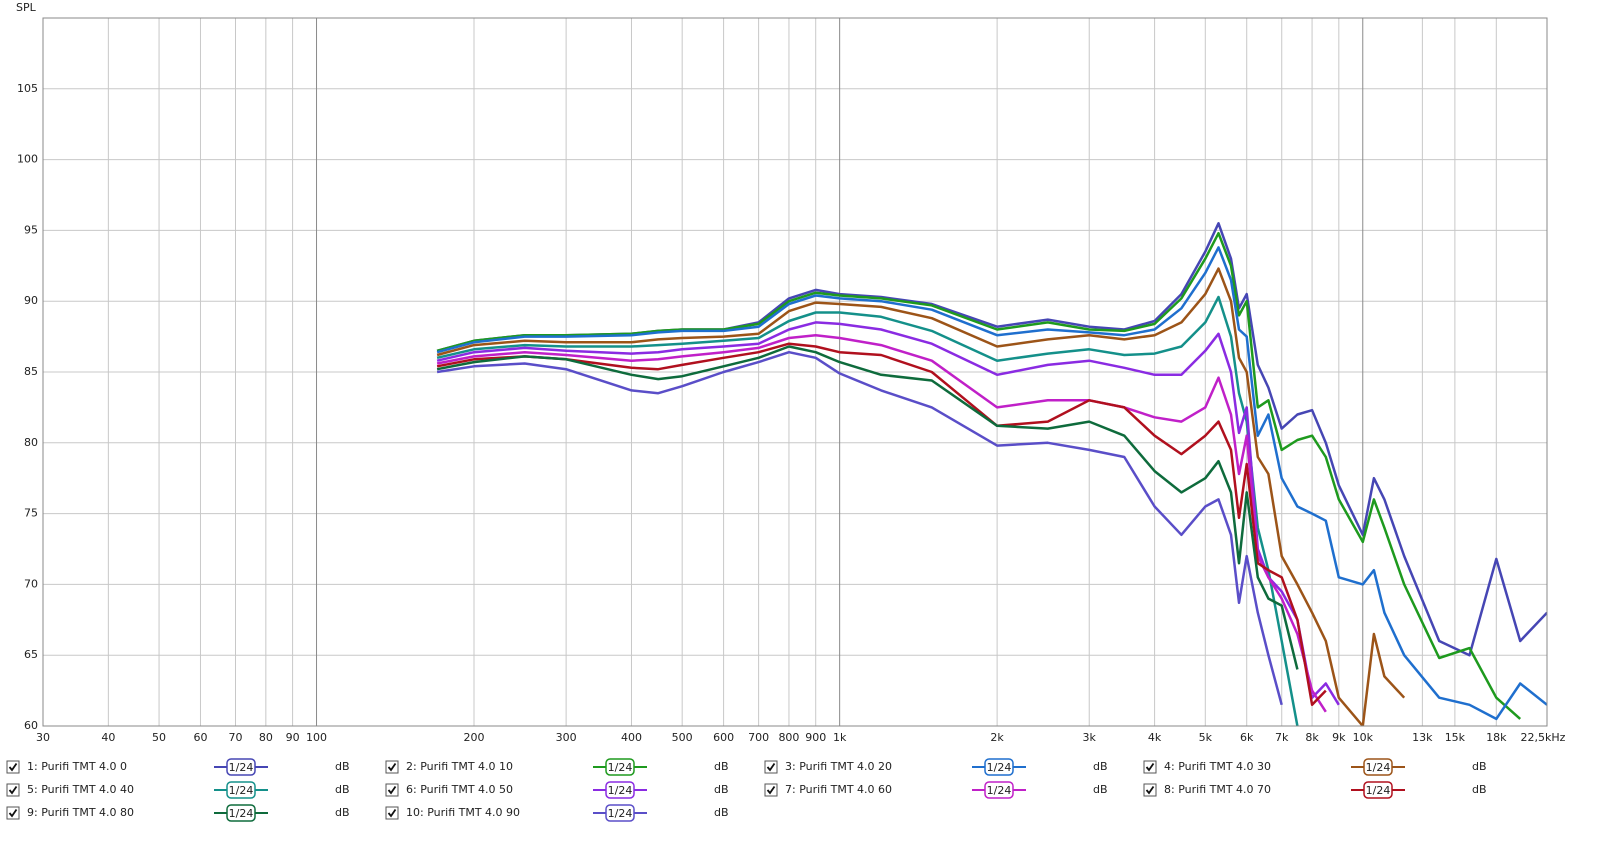  I want to click on legend-label: 3: Purifi TMT 4.0 20, so click(838, 766).